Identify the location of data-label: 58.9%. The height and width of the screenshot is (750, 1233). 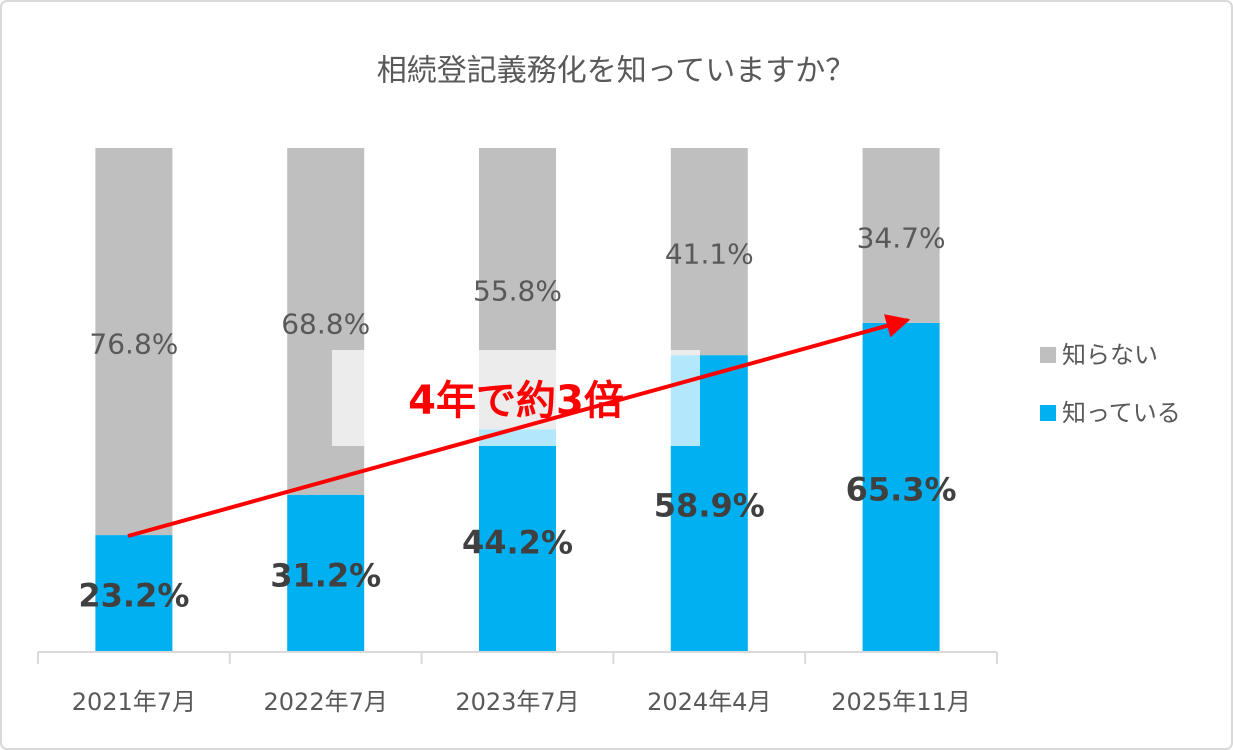
(709, 506).